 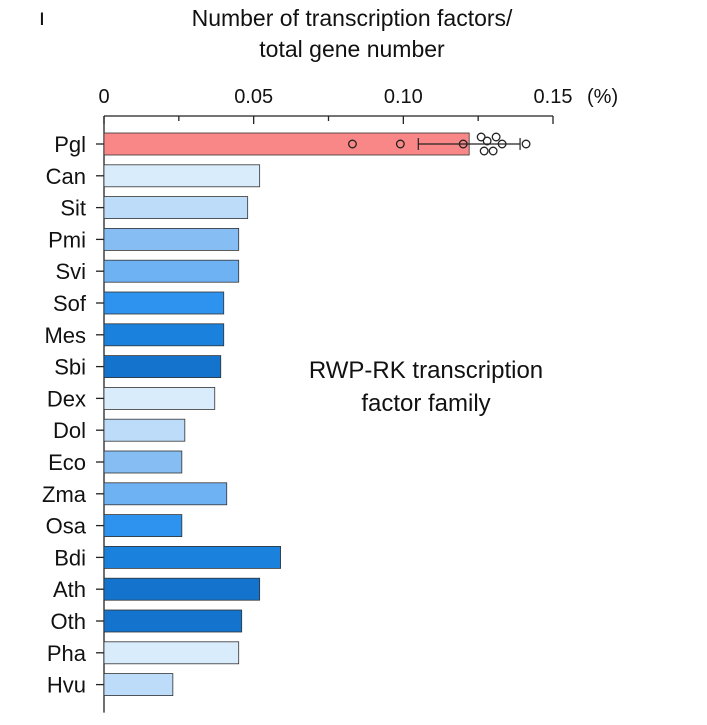 I want to click on x-tick-label: 0.15, so click(x=553, y=97).